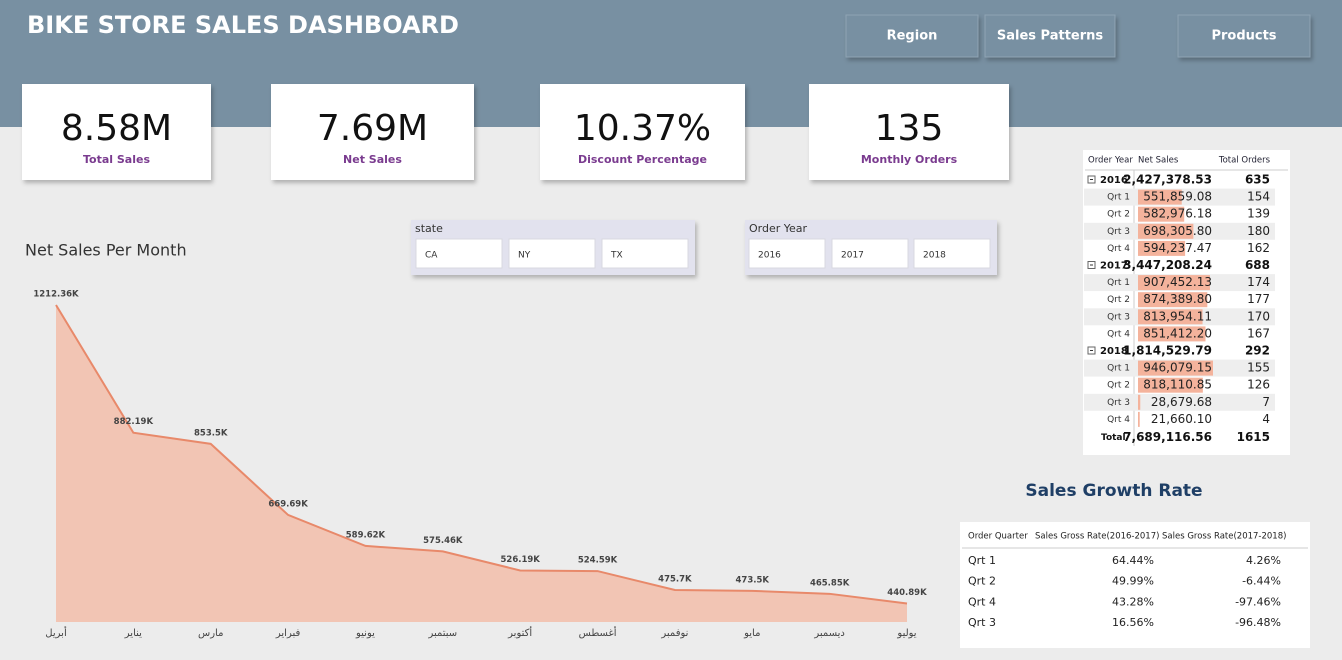 Image resolution: width=1342 pixels, height=660 pixels. What do you see at coordinates (1113, 438) in the screenshot?
I see `total-label: Total` at bounding box center [1113, 438].